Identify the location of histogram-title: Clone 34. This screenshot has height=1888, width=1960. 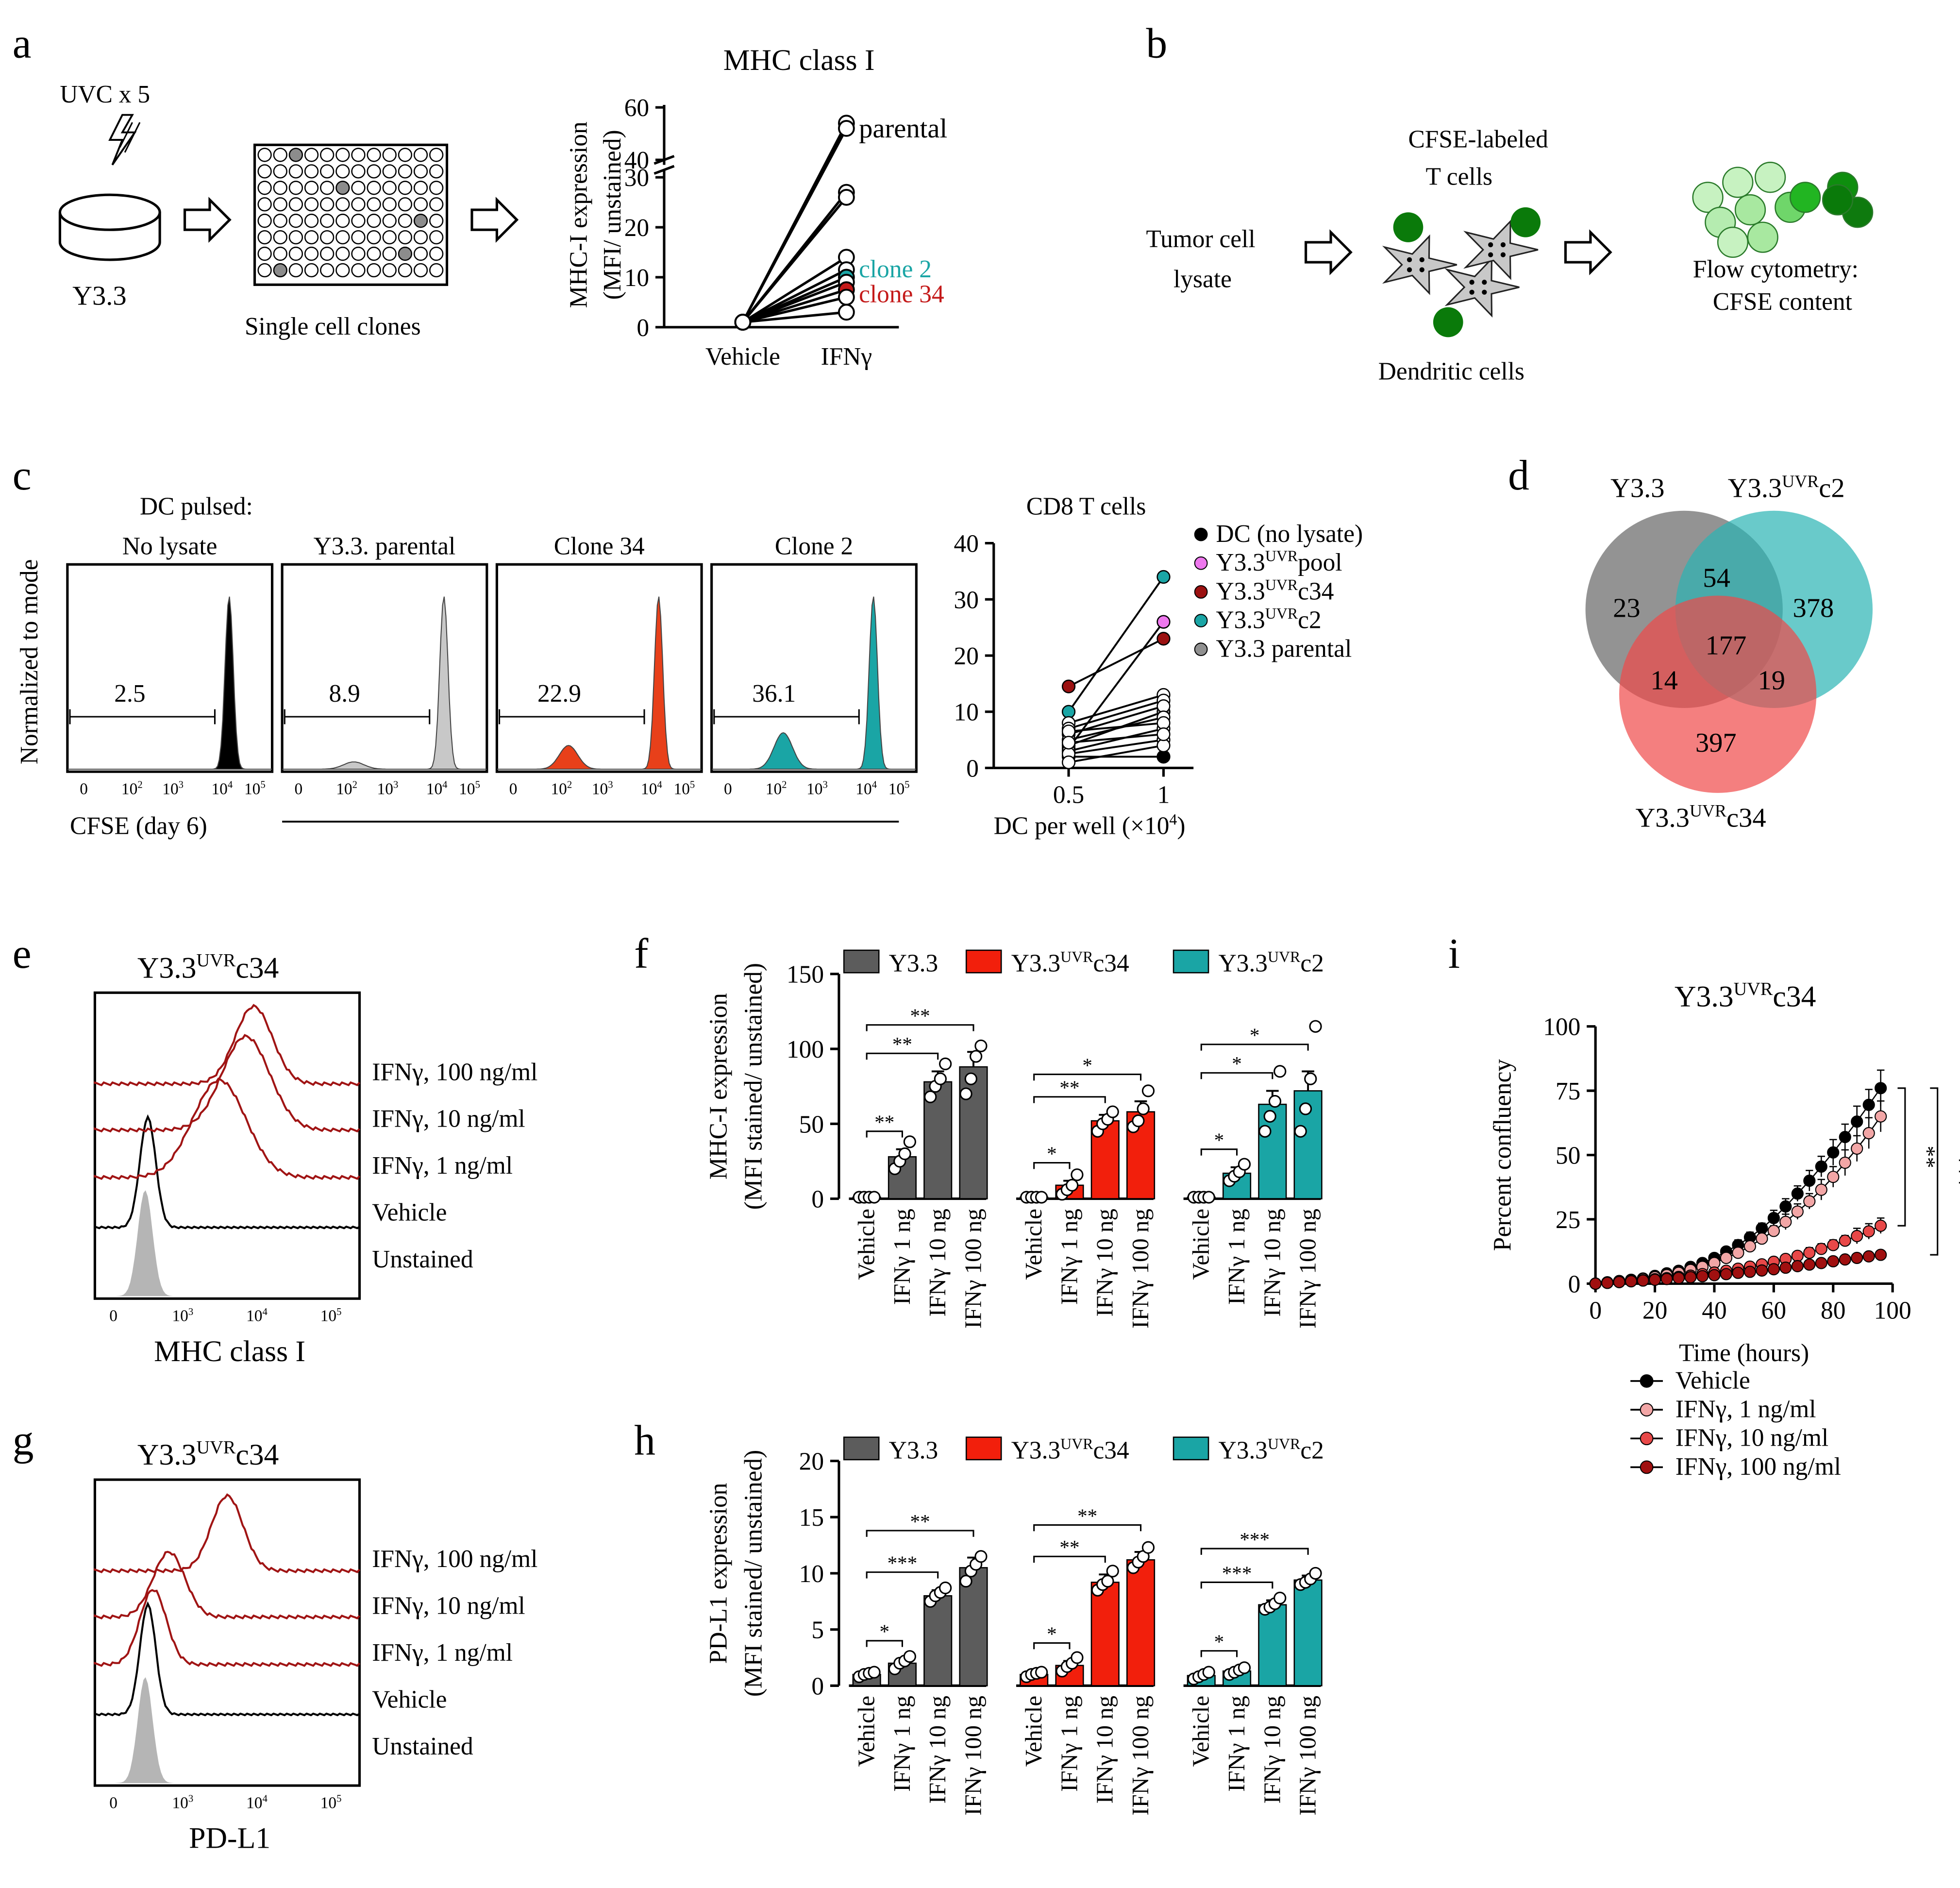
(599, 546).